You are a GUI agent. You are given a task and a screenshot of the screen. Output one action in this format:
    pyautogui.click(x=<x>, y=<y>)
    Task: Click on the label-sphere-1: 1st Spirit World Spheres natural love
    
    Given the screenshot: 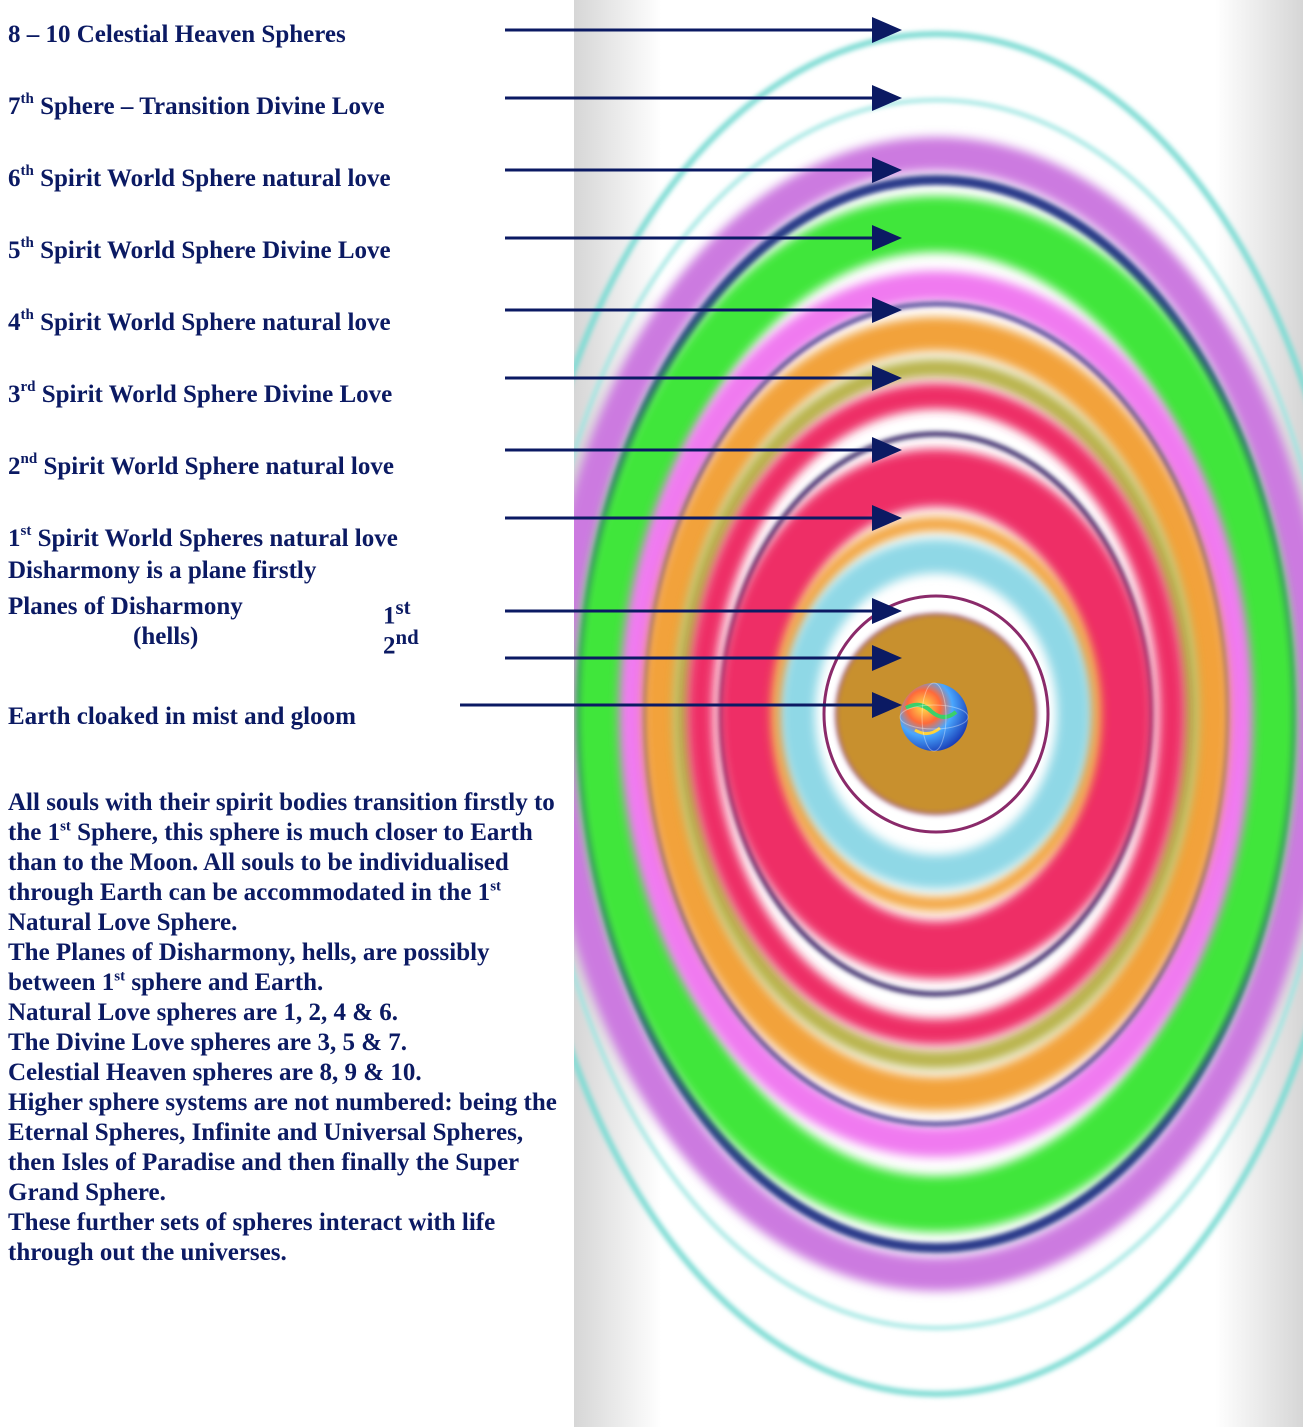 What is the action you would take?
    pyautogui.click(x=203, y=537)
    